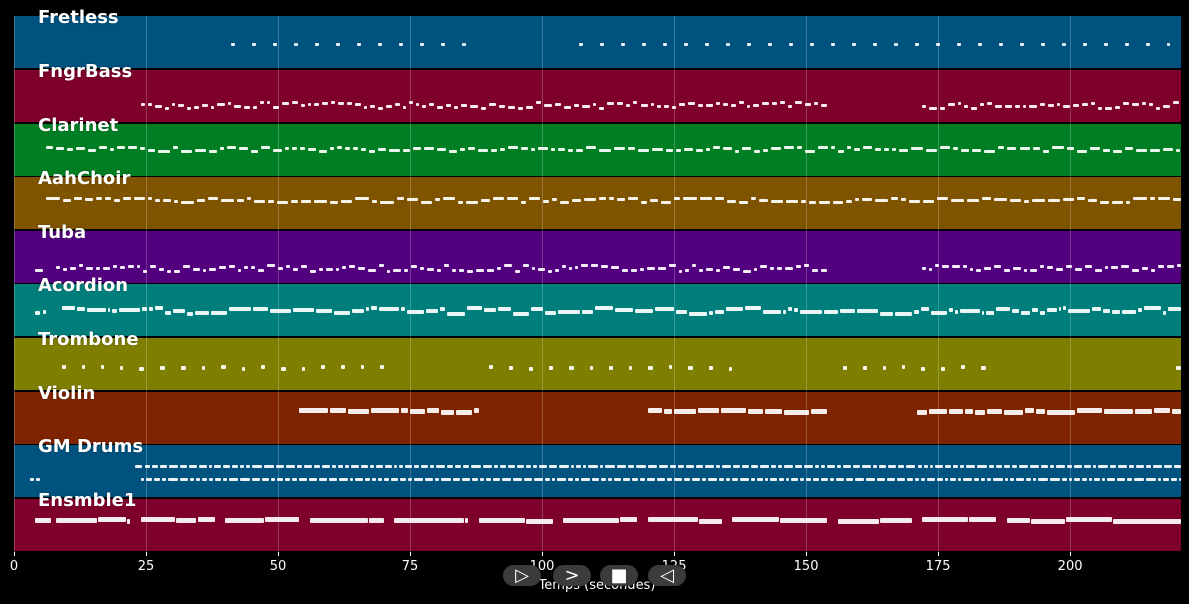 The image size is (1189, 604). What do you see at coordinates (597, 359) in the screenshot?
I see `track-trombone: Trombone` at bounding box center [597, 359].